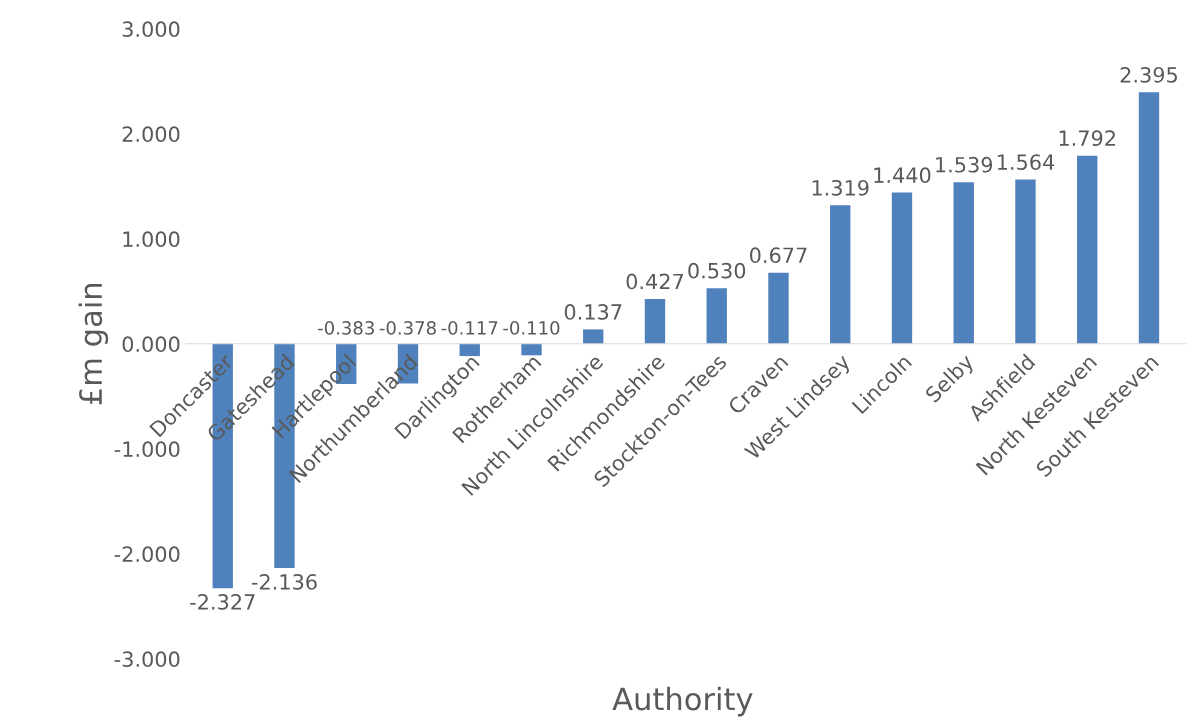  What do you see at coordinates (840, 187) in the screenshot?
I see `data-label: 1.319` at bounding box center [840, 187].